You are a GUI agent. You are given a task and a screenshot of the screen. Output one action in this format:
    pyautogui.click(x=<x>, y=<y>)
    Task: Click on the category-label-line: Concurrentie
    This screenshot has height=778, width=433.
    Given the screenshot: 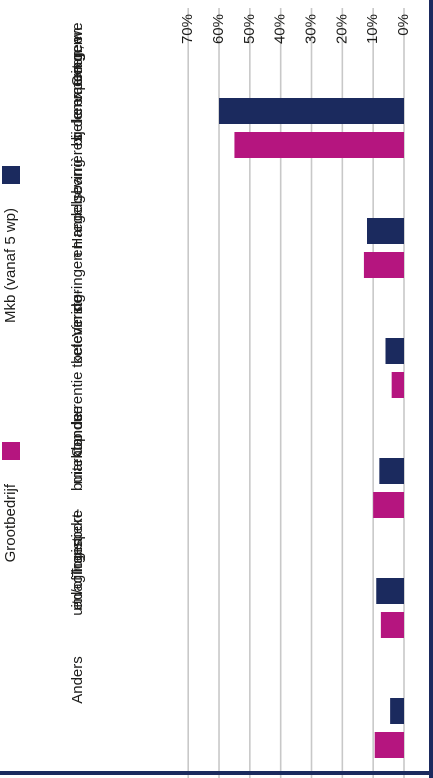 What is the action you would take?
    pyautogui.click(x=77, y=415)
    